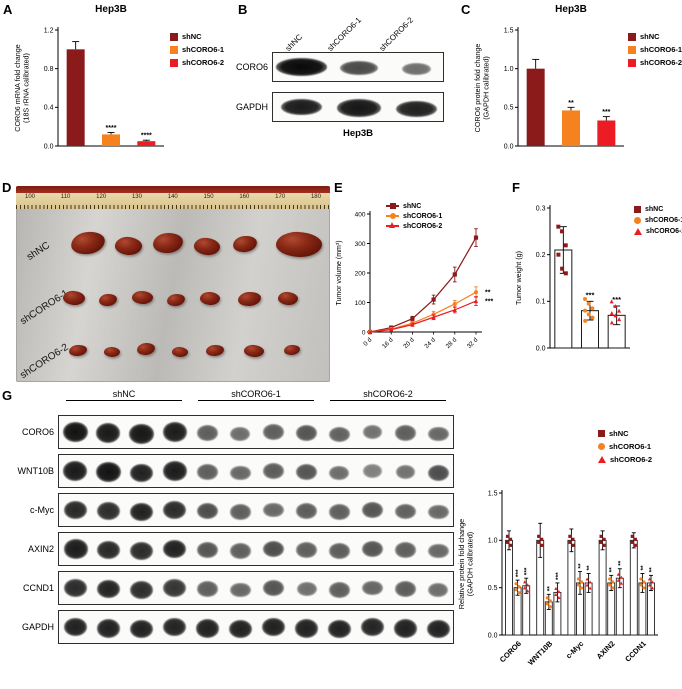 The image size is (682, 689). Describe the element at coordinates (49, 146) in the screenshot. I see `svg-text: 0.0` at that location.